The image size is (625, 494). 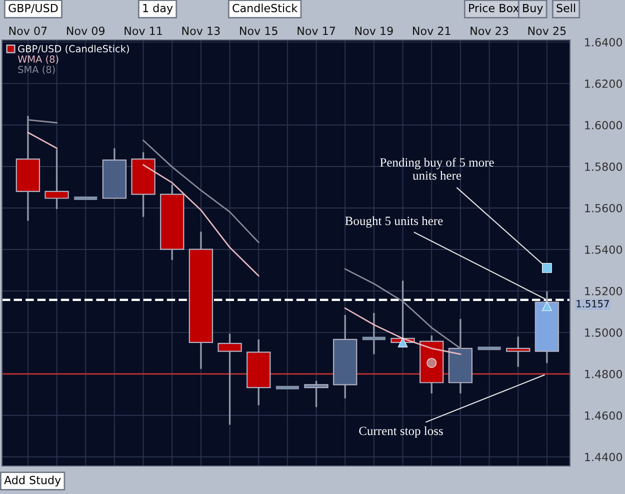 I want to click on ref-line-label: 1.5157, so click(x=592, y=304).